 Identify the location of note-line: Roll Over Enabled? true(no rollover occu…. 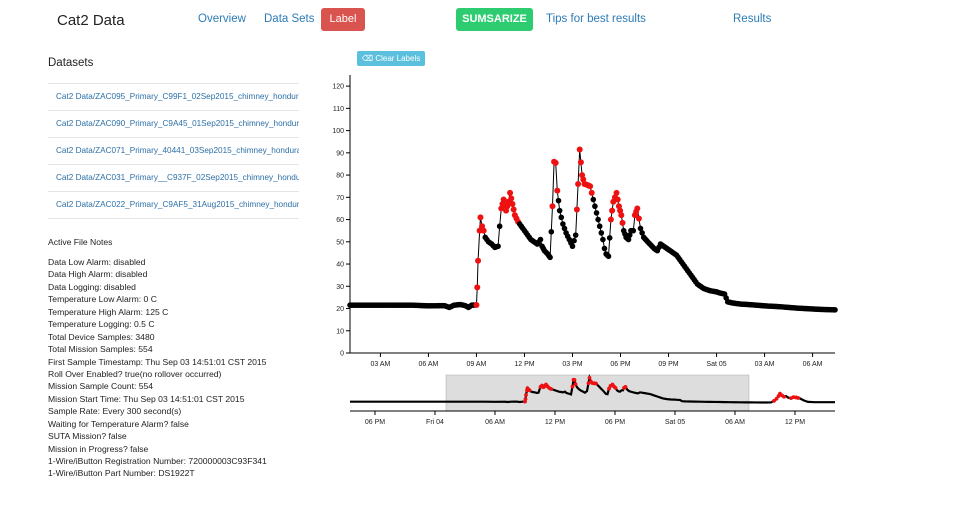
(135, 373).